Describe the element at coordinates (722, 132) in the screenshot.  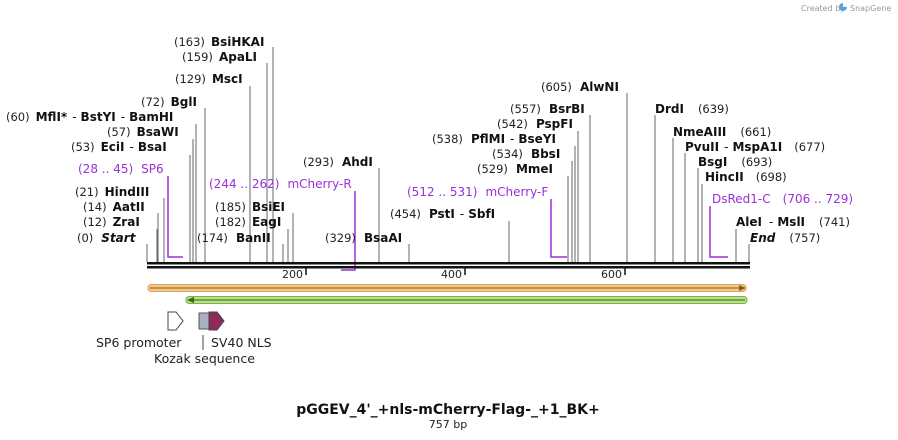
I see `enzyme-label: NmeAIII (661)` at that location.